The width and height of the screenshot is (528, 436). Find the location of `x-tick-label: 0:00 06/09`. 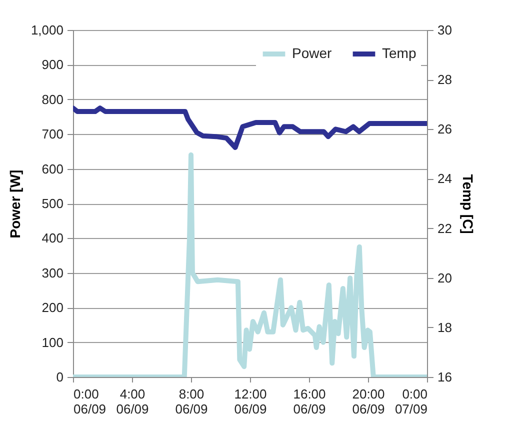

x-tick-label: 0:00 06/09 is located at coordinates (90, 401).